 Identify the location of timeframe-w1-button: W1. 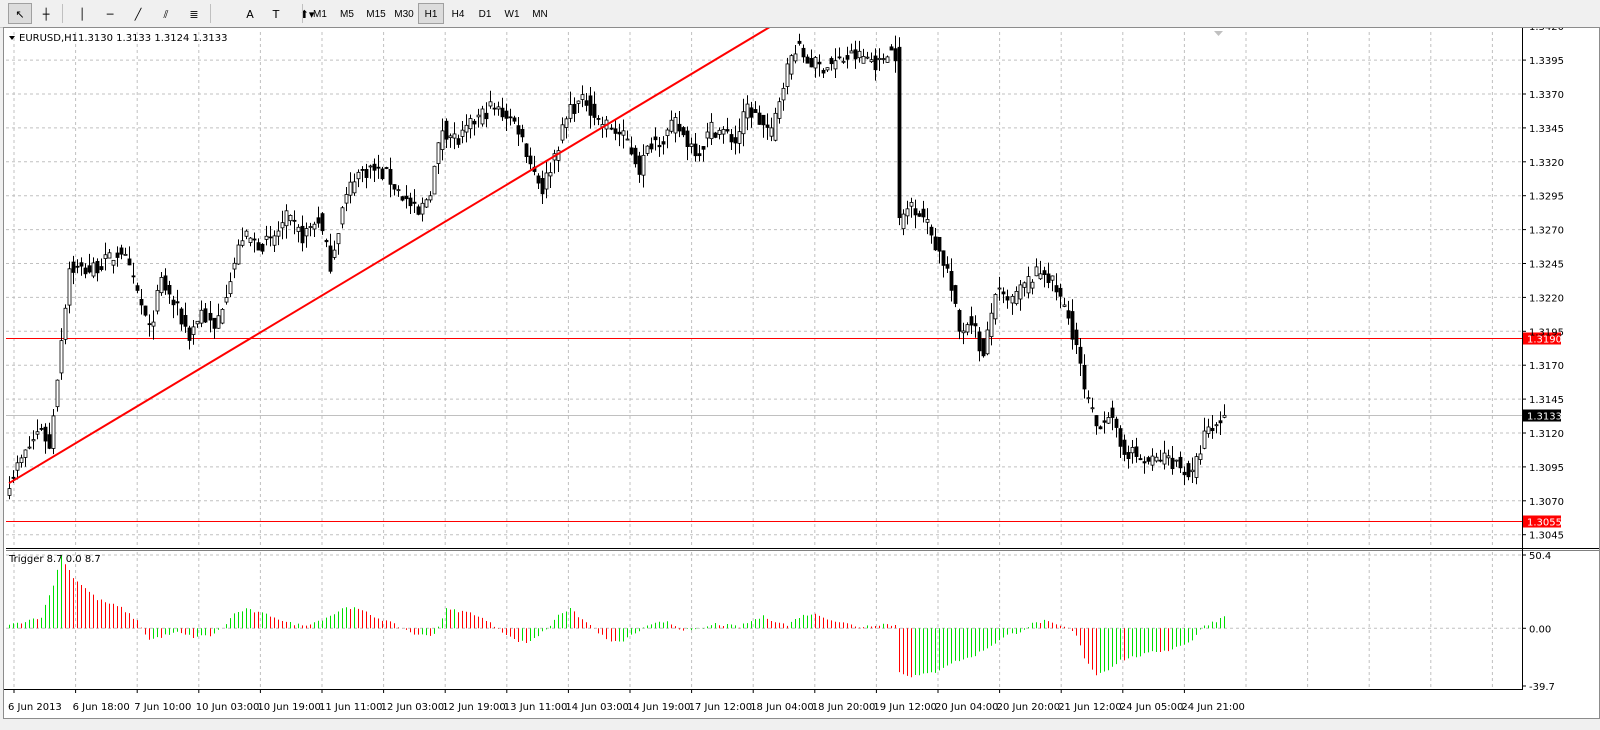
(512, 14).